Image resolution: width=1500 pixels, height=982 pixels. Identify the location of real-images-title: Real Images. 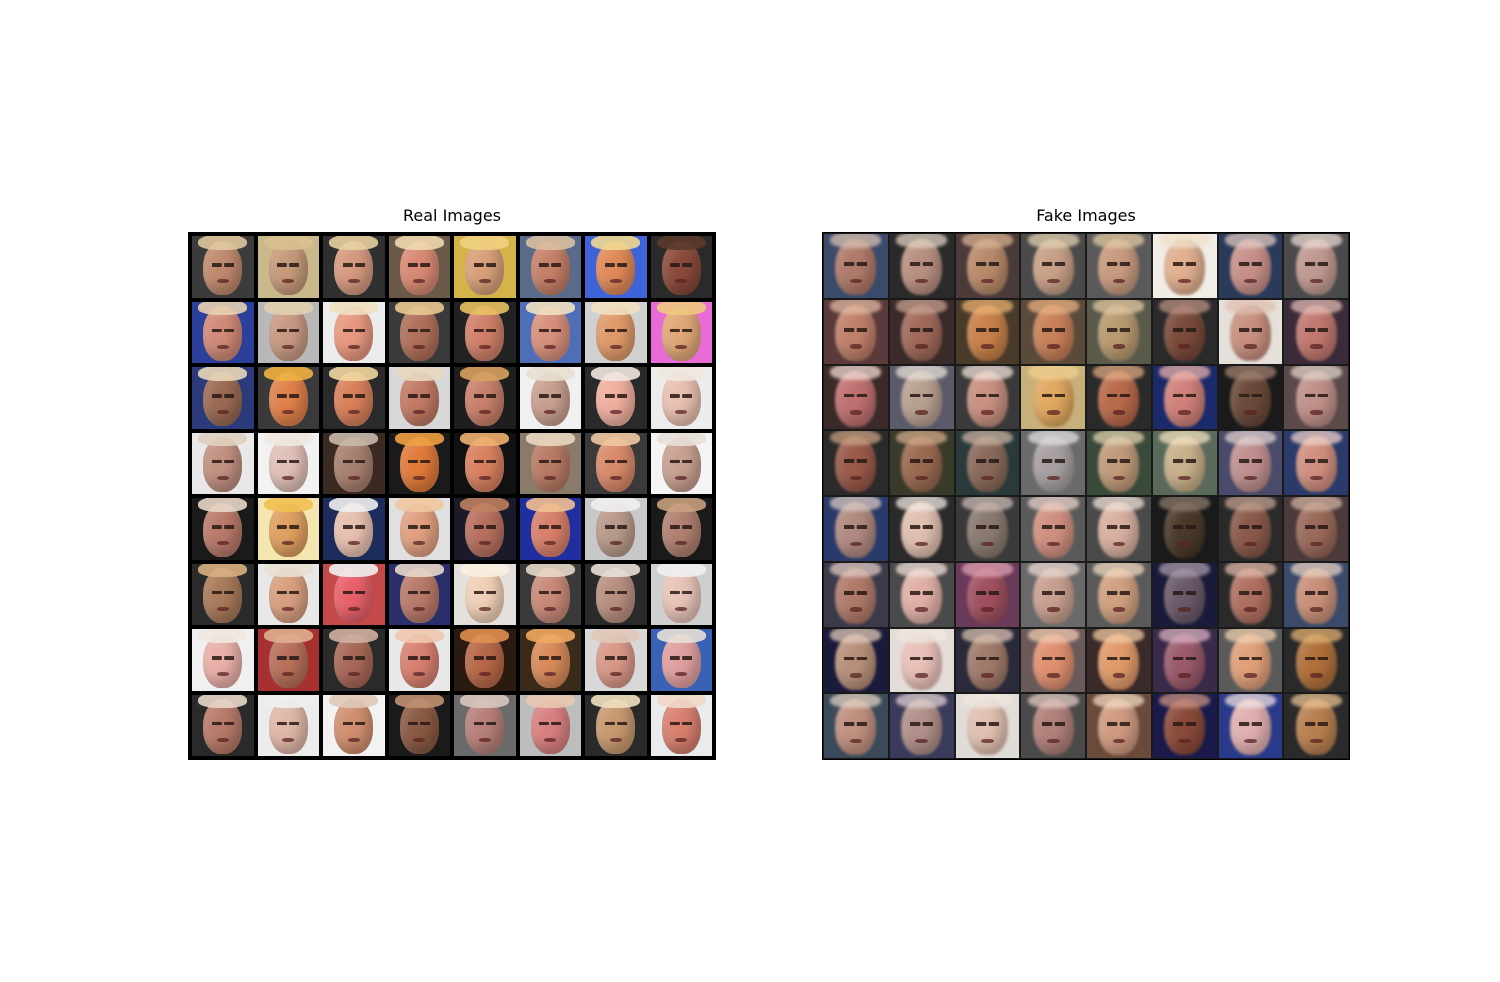
(452, 215).